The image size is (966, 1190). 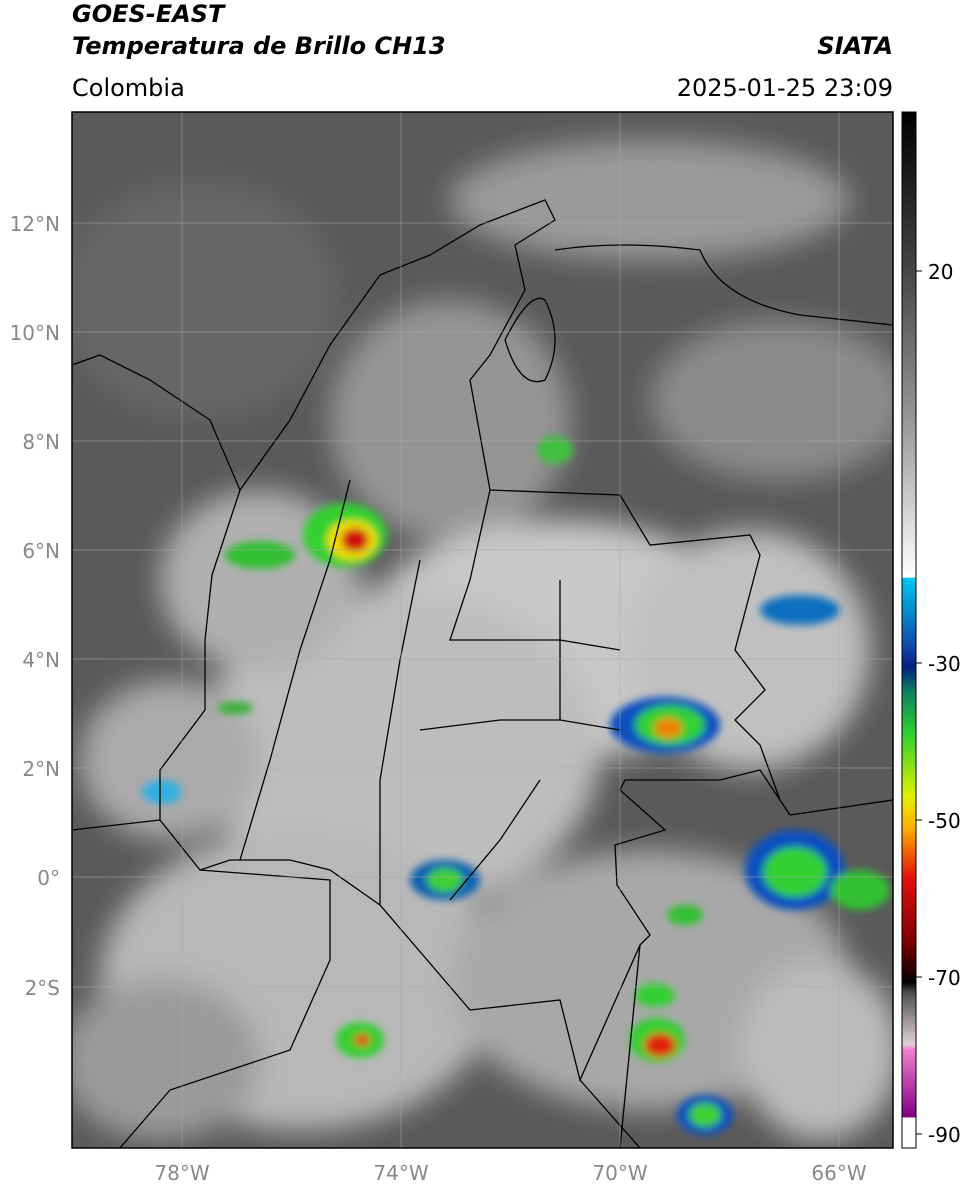 What do you see at coordinates (400, 1173) in the screenshot?
I see `lon-tick-label: 74°W` at bounding box center [400, 1173].